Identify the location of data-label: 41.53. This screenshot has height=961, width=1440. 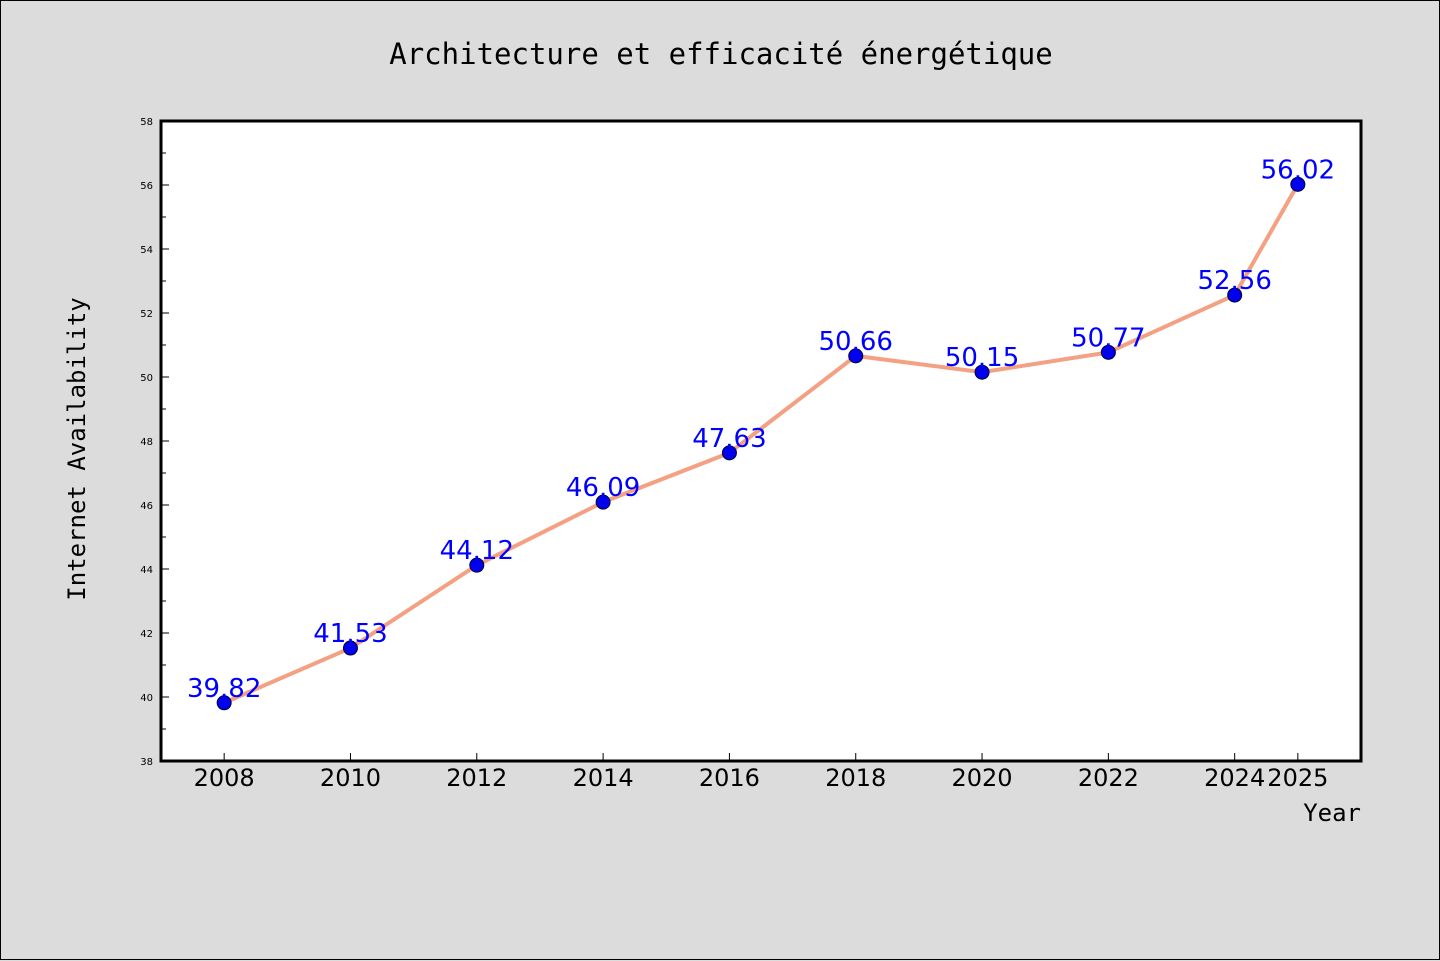
(350, 634).